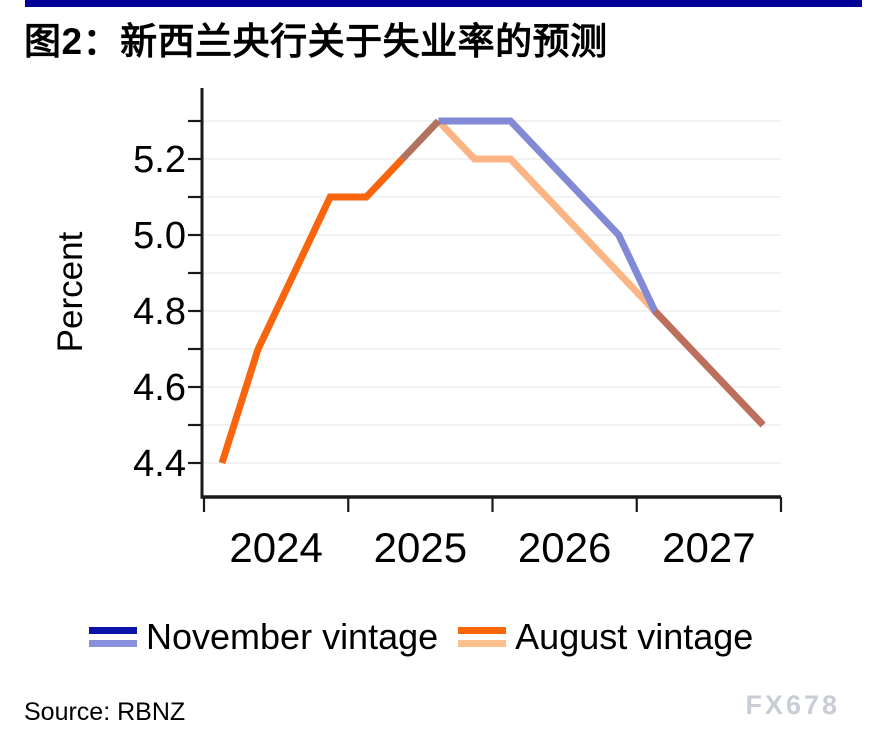  Describe the element at coordinates (482, 643) in the screenshot. I see `august-forecast-swatch-icon` at that location.